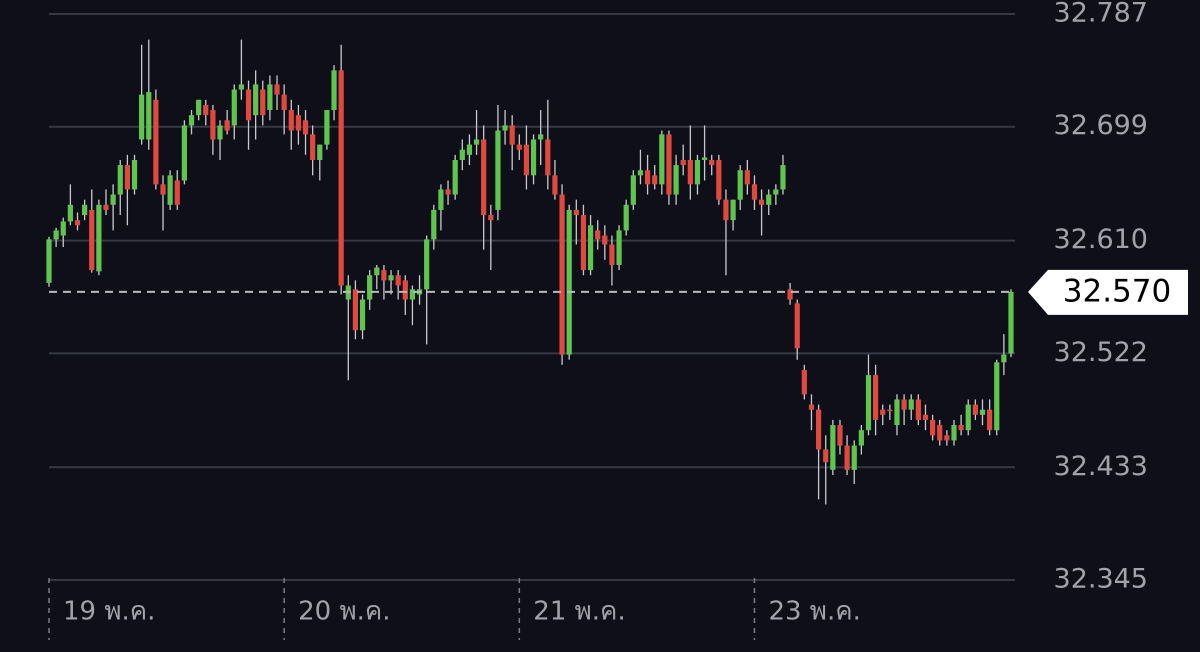 This screenshot has height=652, width=1200. I want to click on x-tick-label: 23 พ.ค., so click(814, 612).